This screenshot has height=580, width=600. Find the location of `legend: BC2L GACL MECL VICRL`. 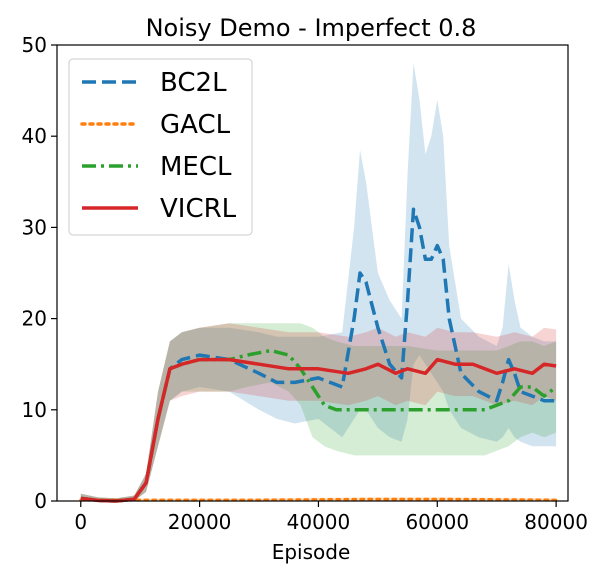

legend: BC2L GACL MECL VICRL is located at coordinates (160, 147).